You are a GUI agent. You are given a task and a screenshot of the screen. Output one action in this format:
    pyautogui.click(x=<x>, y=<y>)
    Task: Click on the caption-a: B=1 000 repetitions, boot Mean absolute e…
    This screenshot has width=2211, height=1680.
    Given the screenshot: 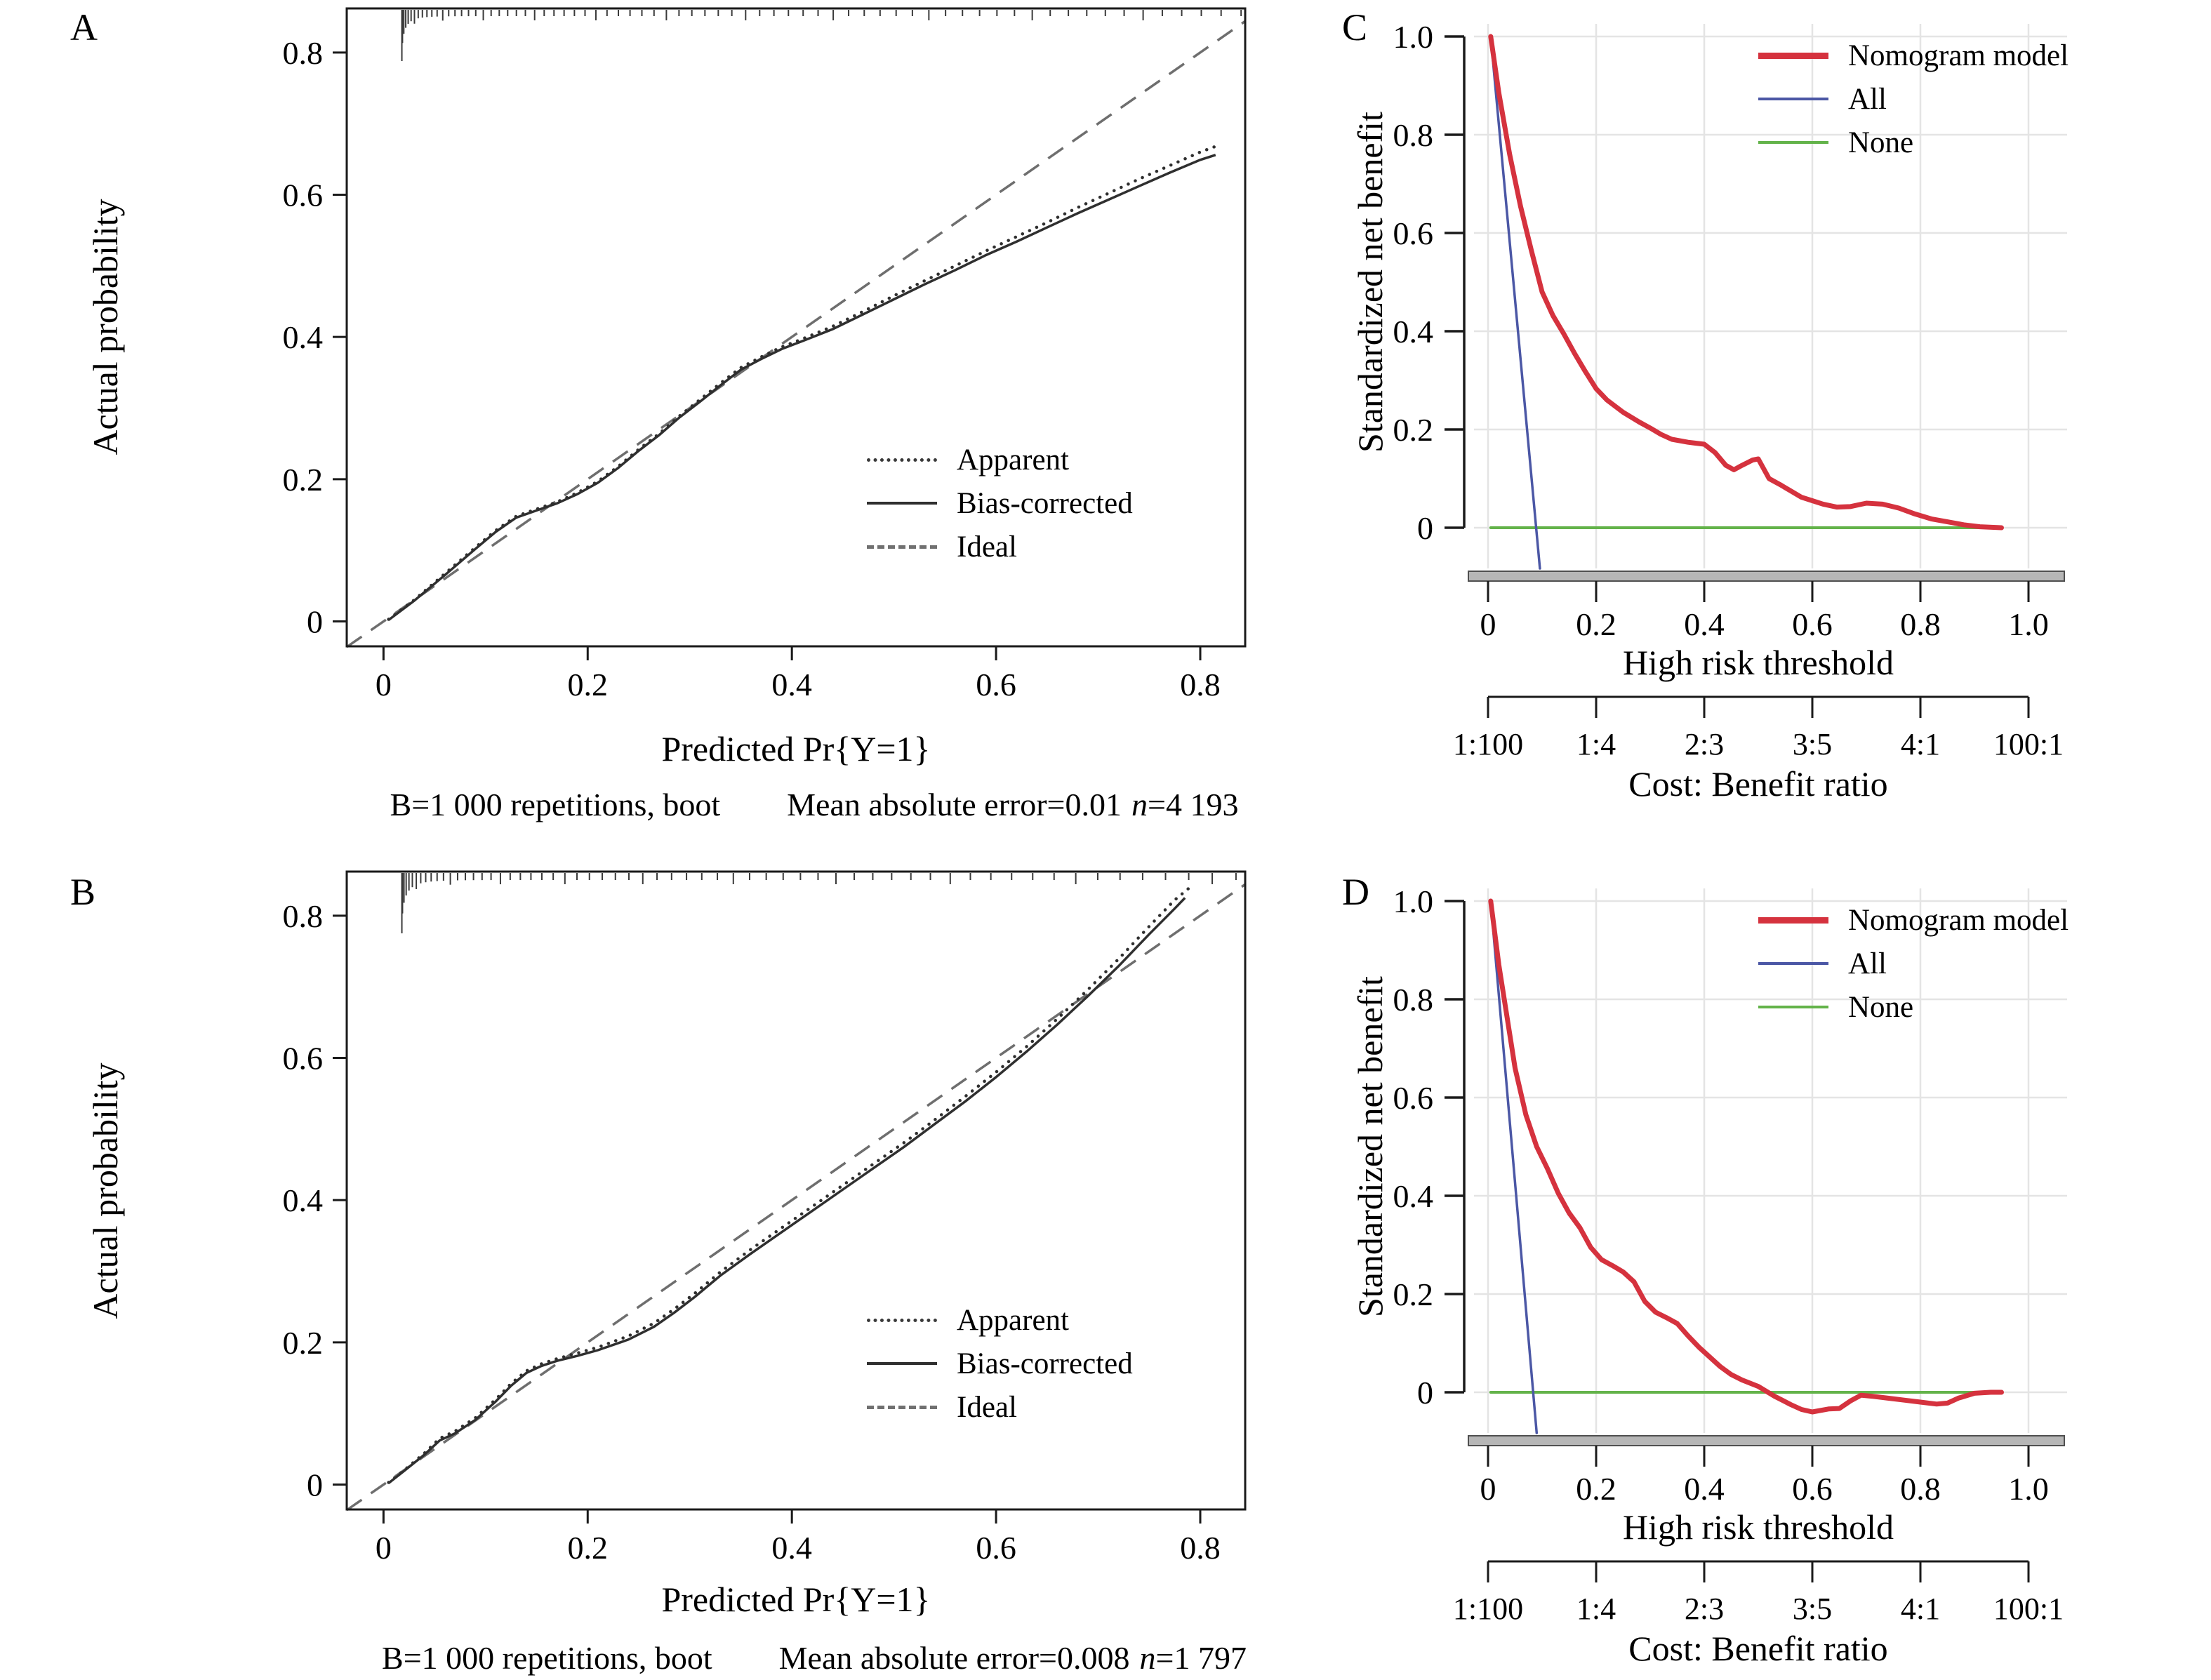 What is the action you would take?
    pyautogui.click(x=814, y=804)
    